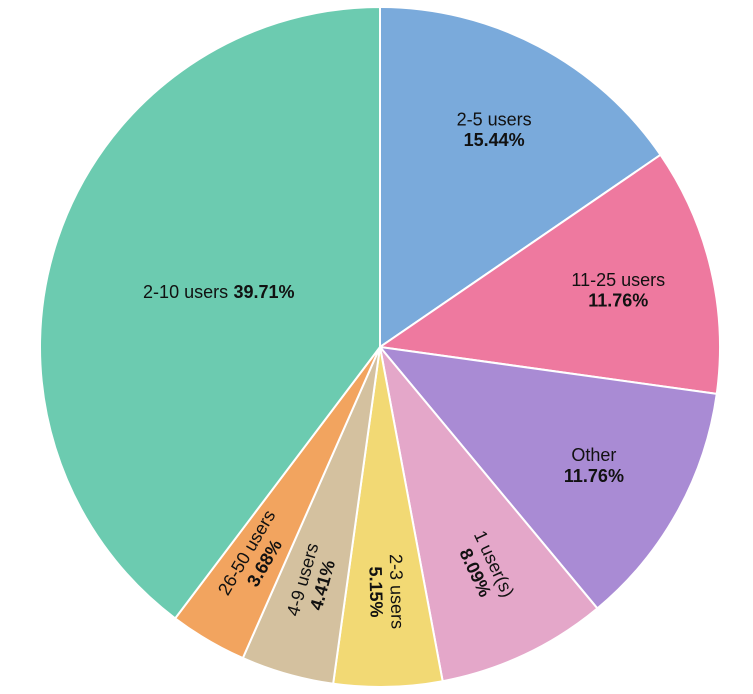 Image resolution: width=753 pixels, height=694 pixels. I want to click on slice-category: 2-10 users, so click(185, 292).